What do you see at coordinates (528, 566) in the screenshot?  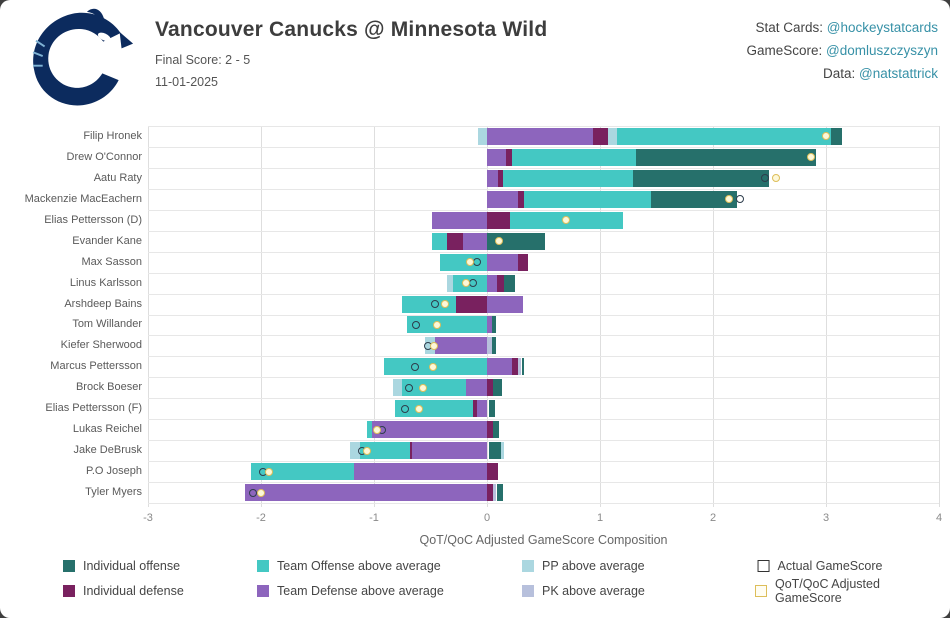 I see `pp-swatch` at bounding box center [528, 566].